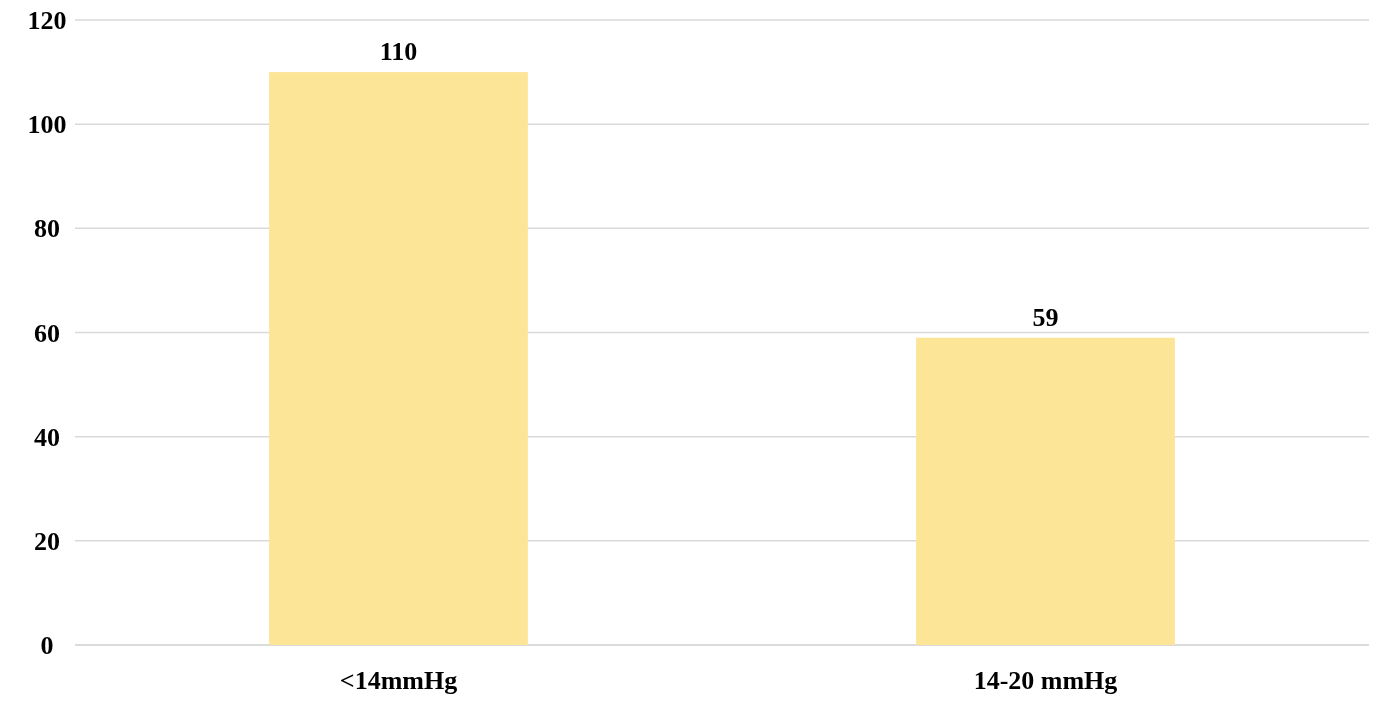 This screenshot has height=705, width=1389. I want to click on y-tick-label: 120, so click(47, 21).